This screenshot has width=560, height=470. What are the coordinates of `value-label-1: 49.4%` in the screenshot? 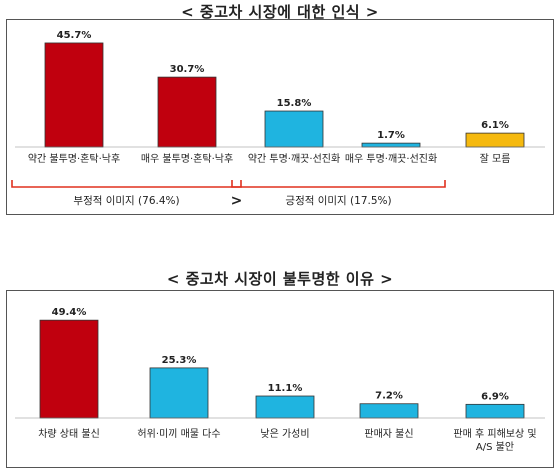 It's located at (69, 312).